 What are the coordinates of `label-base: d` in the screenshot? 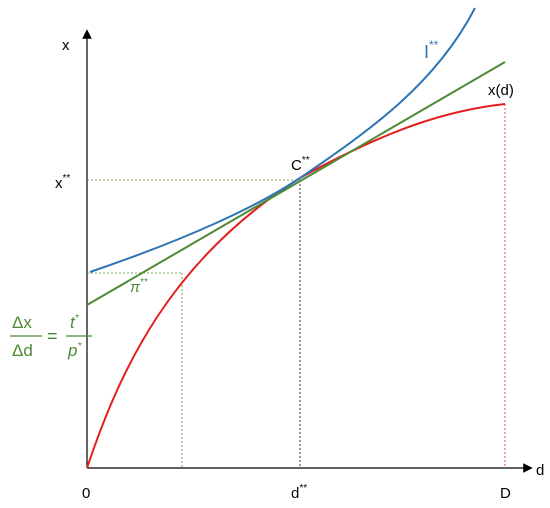 It's located at (295, 493).